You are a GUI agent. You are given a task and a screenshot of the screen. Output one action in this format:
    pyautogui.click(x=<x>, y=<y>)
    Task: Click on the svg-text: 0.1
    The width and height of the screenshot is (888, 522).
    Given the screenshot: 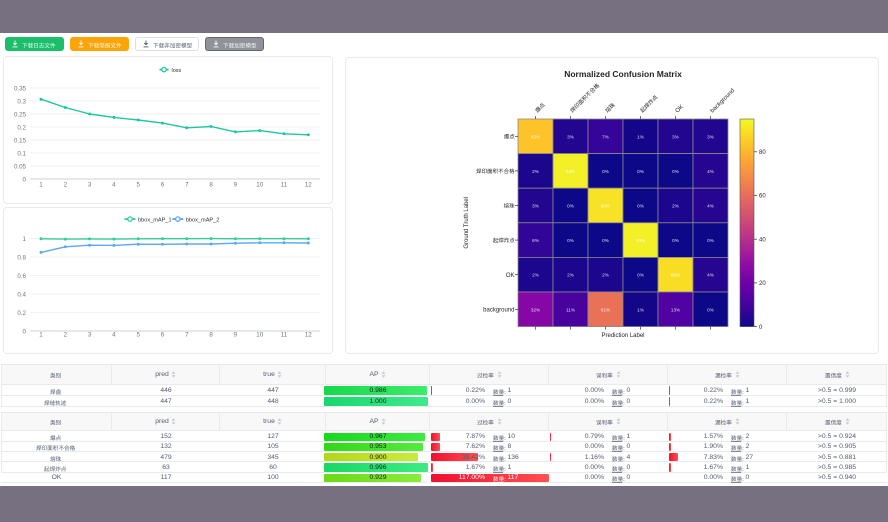 What is the action you would take?
    pyautogui.click(x=21, y=154)
    